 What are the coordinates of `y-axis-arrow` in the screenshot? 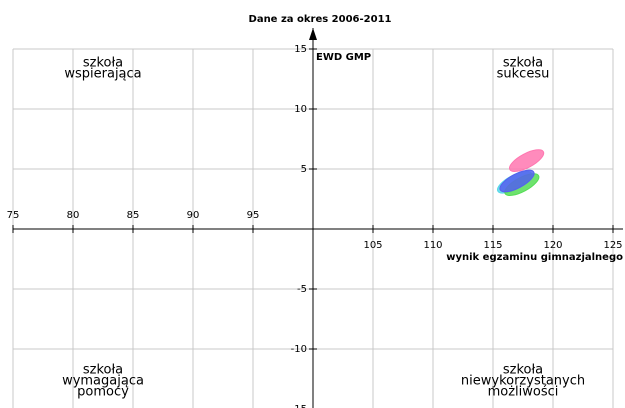 It's located at (313, 34).